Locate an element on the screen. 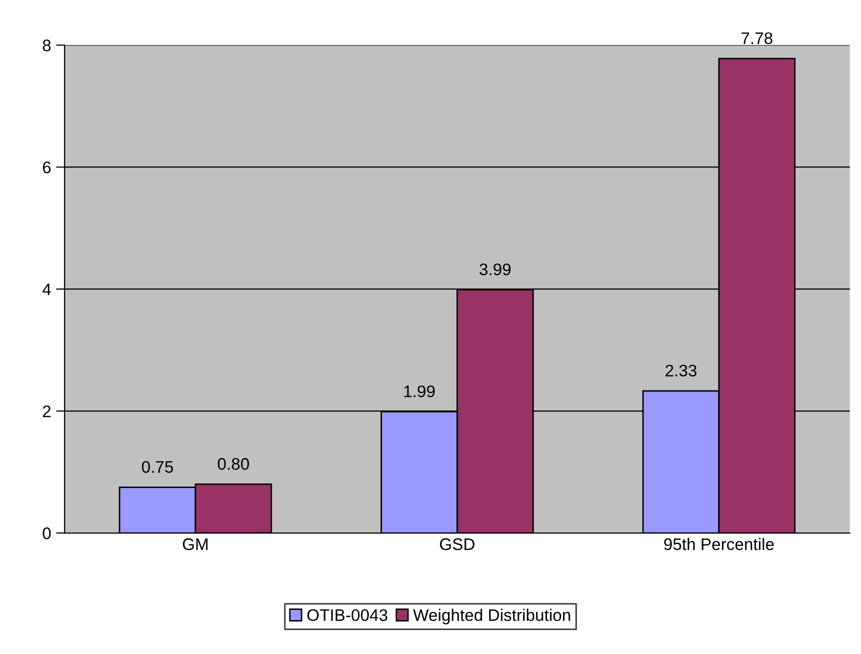 This screenshot has height=654, width=861. x-tick-label: GSD is located at coordinates (457, 544).